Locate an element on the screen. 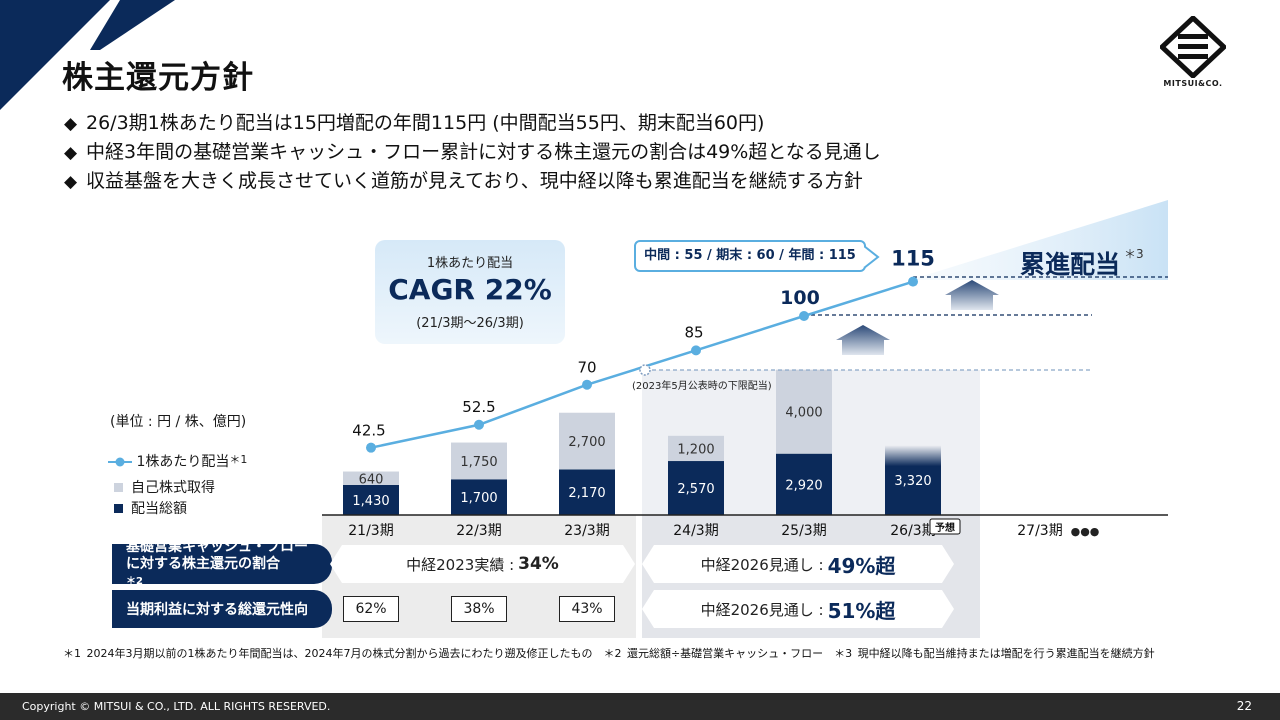 The height and width of the screenshot is (720, 1280). cagr-period: (21/3期～26/3期) is located at coordinates (470, 323).